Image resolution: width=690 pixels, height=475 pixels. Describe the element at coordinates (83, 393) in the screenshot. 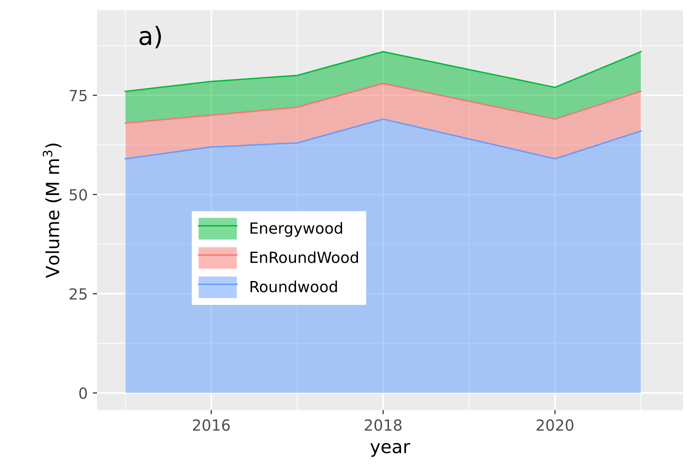

I see `y-tick-label: 0` at that location.